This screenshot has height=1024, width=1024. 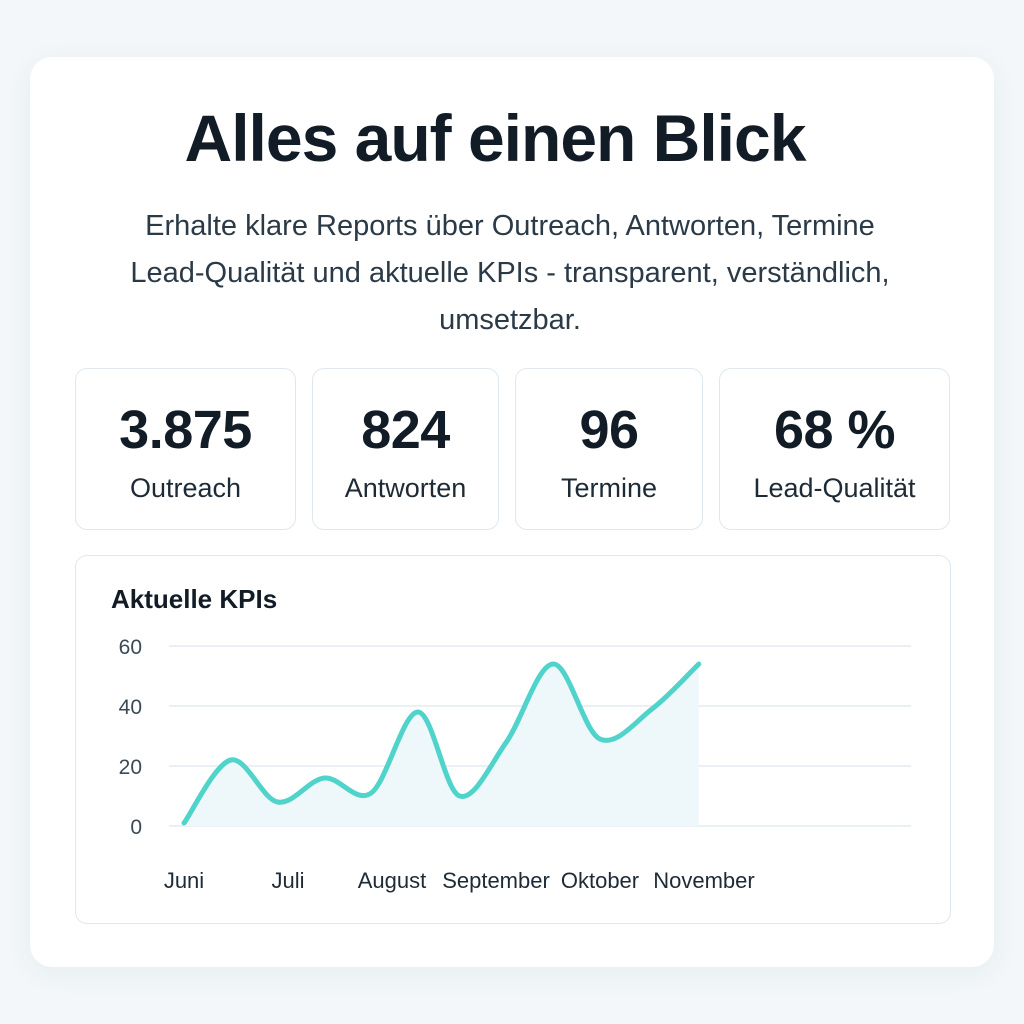 What do you see at coordinates (185, 488) in the screenshot?
I see `kpi-label: Outreach` at bounding box center [185, 488].